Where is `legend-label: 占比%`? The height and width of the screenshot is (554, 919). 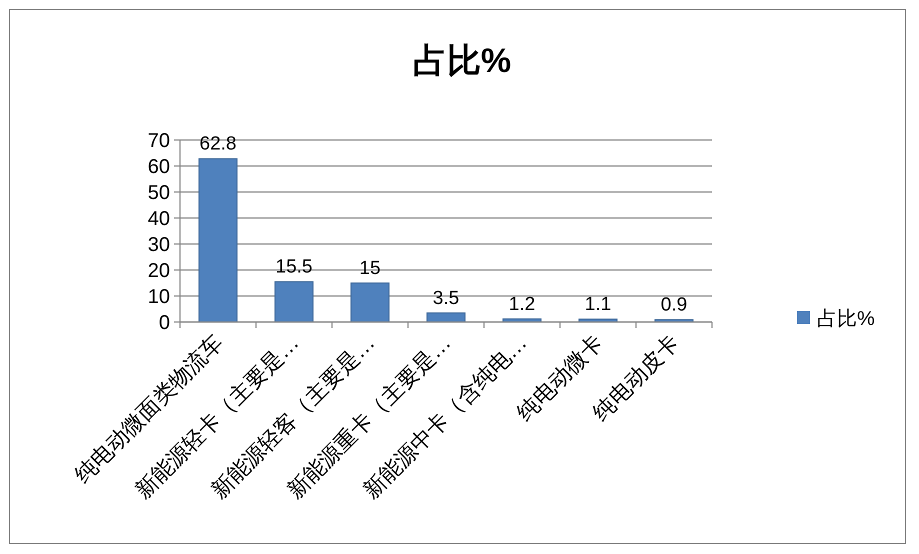
legend-label: 占比% is located at coordinates (846, 319).